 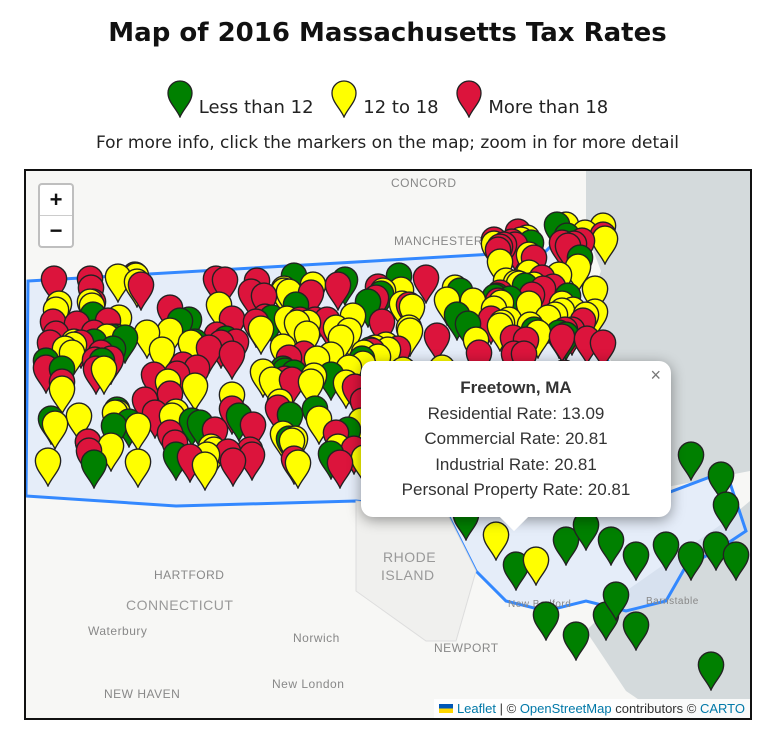 I want to click on green-marker-icon, so click(x=180, y=99).